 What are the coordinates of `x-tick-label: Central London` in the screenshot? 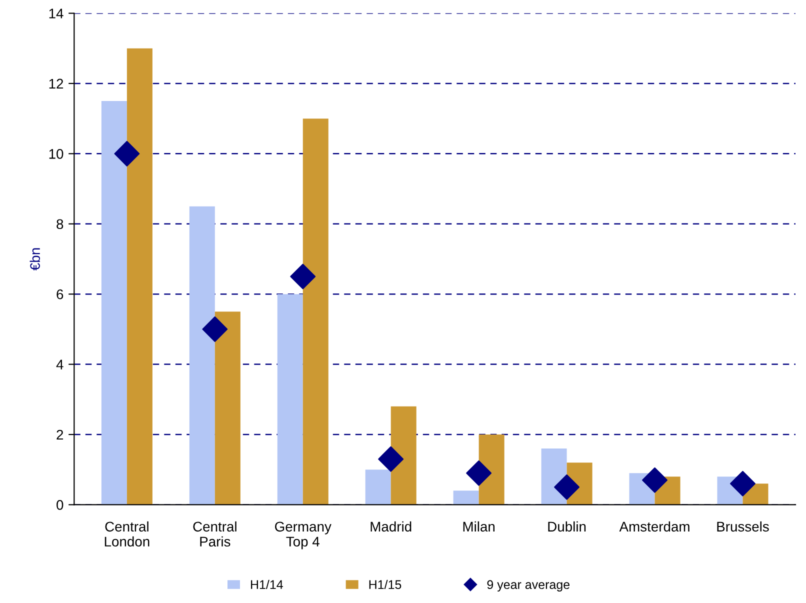 It's located at (127, 534).